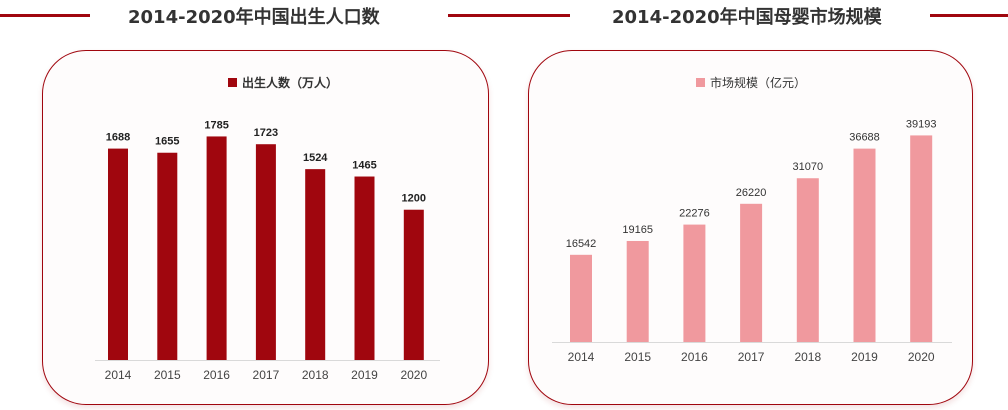 The height and width of the screenshot is (410, 1008). I want to click on right-bar-2017, so click(751, 272).